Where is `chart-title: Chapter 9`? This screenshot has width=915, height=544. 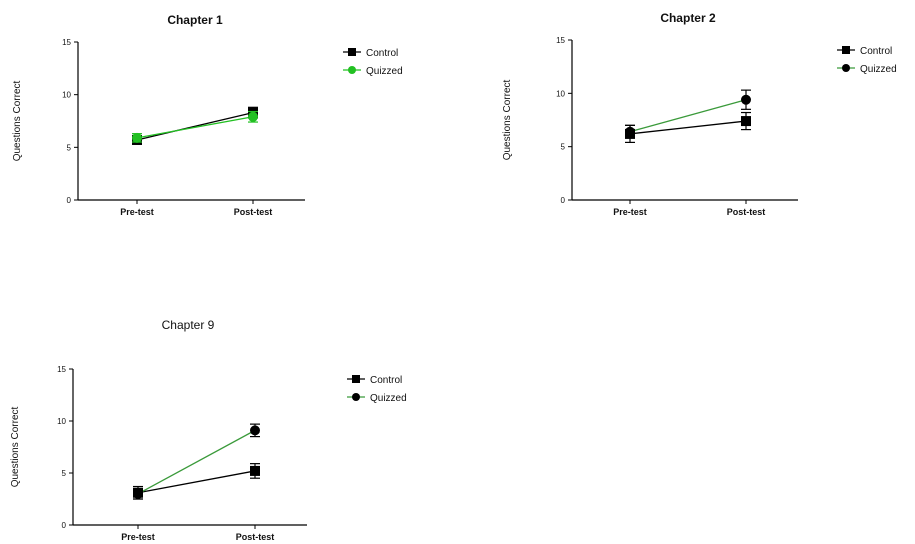
chart-title: Chapter 9 is located at coordinates (188, 325).